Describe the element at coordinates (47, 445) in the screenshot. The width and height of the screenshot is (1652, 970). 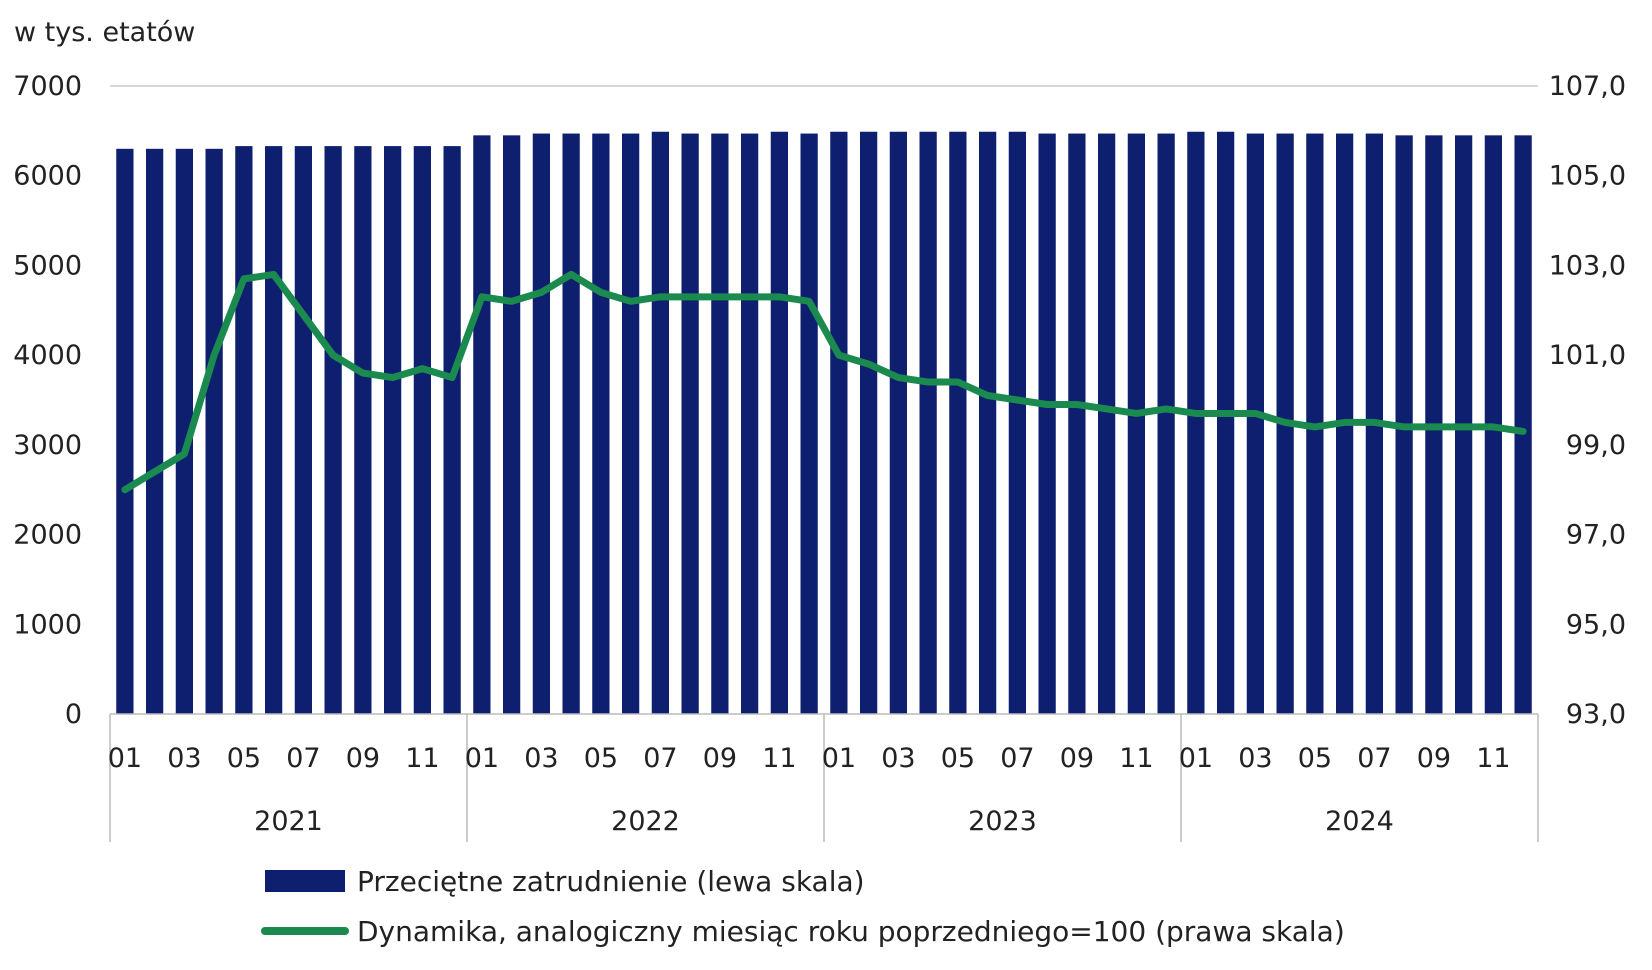
I see `left-tick-label: 3000` at that location.